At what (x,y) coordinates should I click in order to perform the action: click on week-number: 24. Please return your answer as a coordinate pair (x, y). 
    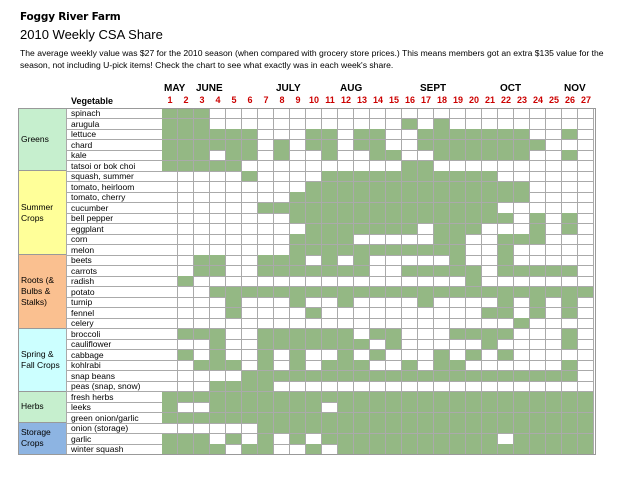
    Looking at the image, I should click on (537, 100).